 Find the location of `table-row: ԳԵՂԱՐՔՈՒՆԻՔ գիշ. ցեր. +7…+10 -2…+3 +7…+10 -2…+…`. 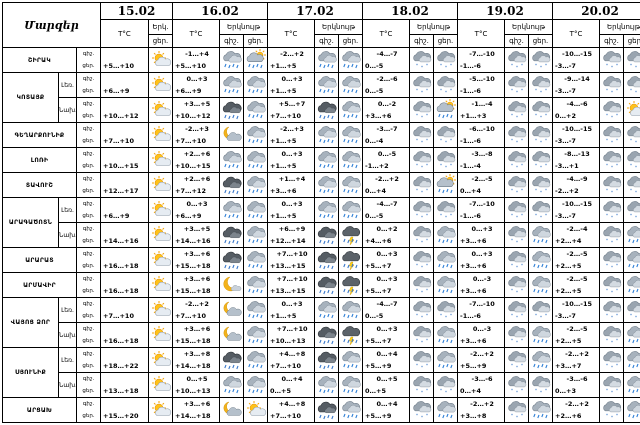

table-row: ԳԵՂԱՐՔՈՒՆԻՔ գիշ. ցեր. +7…+10 -2…+3 +7…+10 -2…+… is located at coordinates (321, 135).